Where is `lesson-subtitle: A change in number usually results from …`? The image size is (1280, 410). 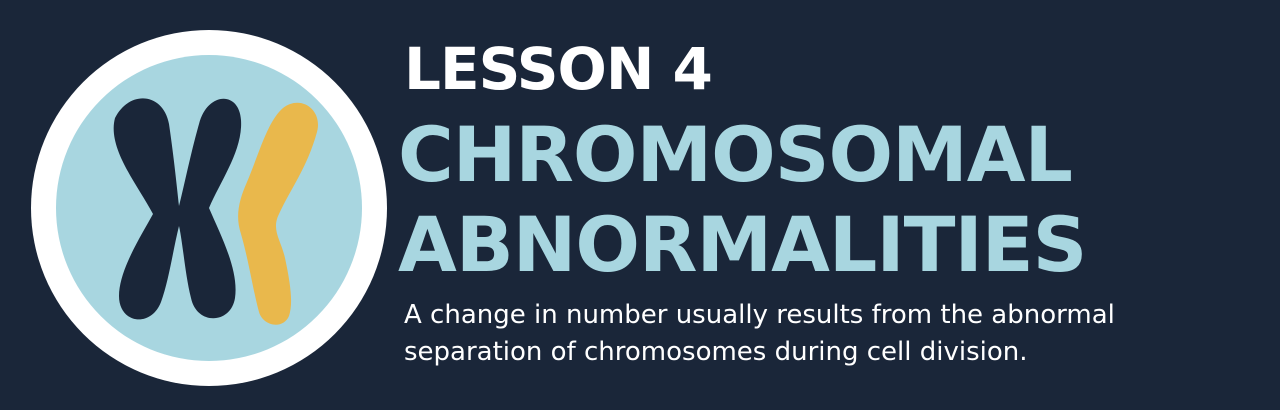
lesson-subtitle: A change in number usually results from … is located at coordinates (759, 334).